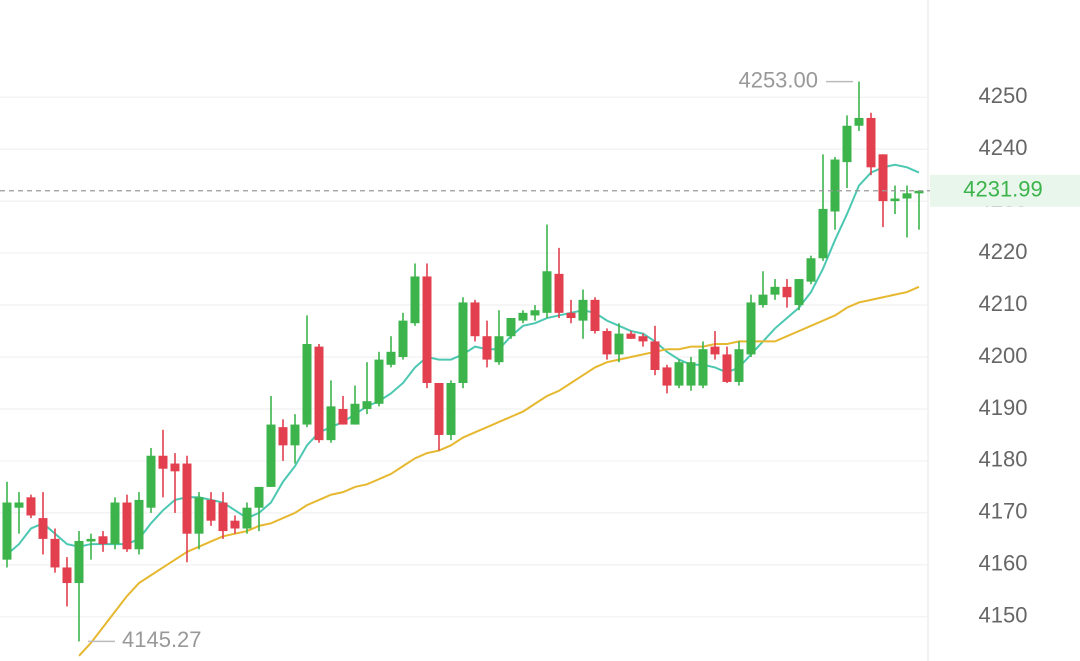 The width and height of the screenshot is (1080, 661). What do you see at coordinates (1003, 407) in the screenshot?
I see `y-tick-label: 4190` at bounding box center [1003, 407].